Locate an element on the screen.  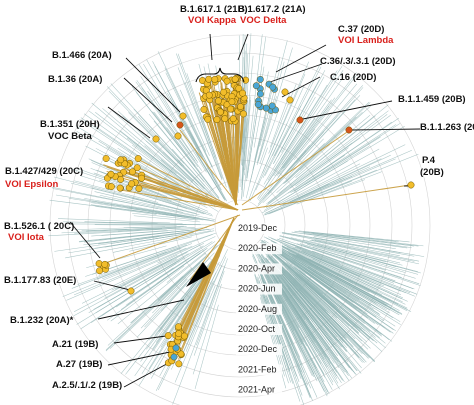
lineage-label-c16: C.16 (20D) is located at coordinates (353, 77).